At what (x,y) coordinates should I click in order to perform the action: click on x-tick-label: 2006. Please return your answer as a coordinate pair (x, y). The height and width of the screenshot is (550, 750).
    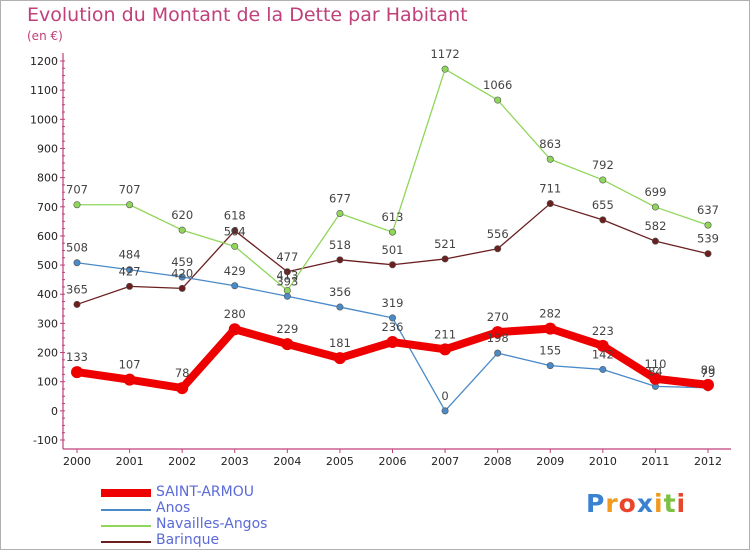
    Looking at the image, I should click on (393, 461).